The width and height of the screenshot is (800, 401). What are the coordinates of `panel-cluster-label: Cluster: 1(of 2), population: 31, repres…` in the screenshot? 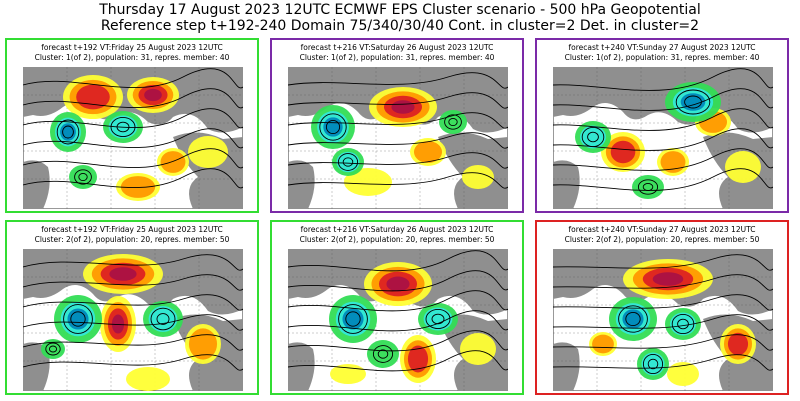 It's located at (662, 57).